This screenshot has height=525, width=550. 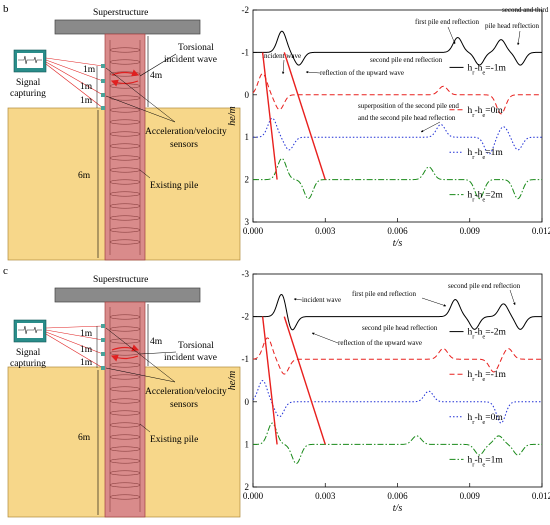 What do you see at coordinates (247, 180) in the screenshot?
I see `y-tick-label: 2` at bounding box center [247, 180].